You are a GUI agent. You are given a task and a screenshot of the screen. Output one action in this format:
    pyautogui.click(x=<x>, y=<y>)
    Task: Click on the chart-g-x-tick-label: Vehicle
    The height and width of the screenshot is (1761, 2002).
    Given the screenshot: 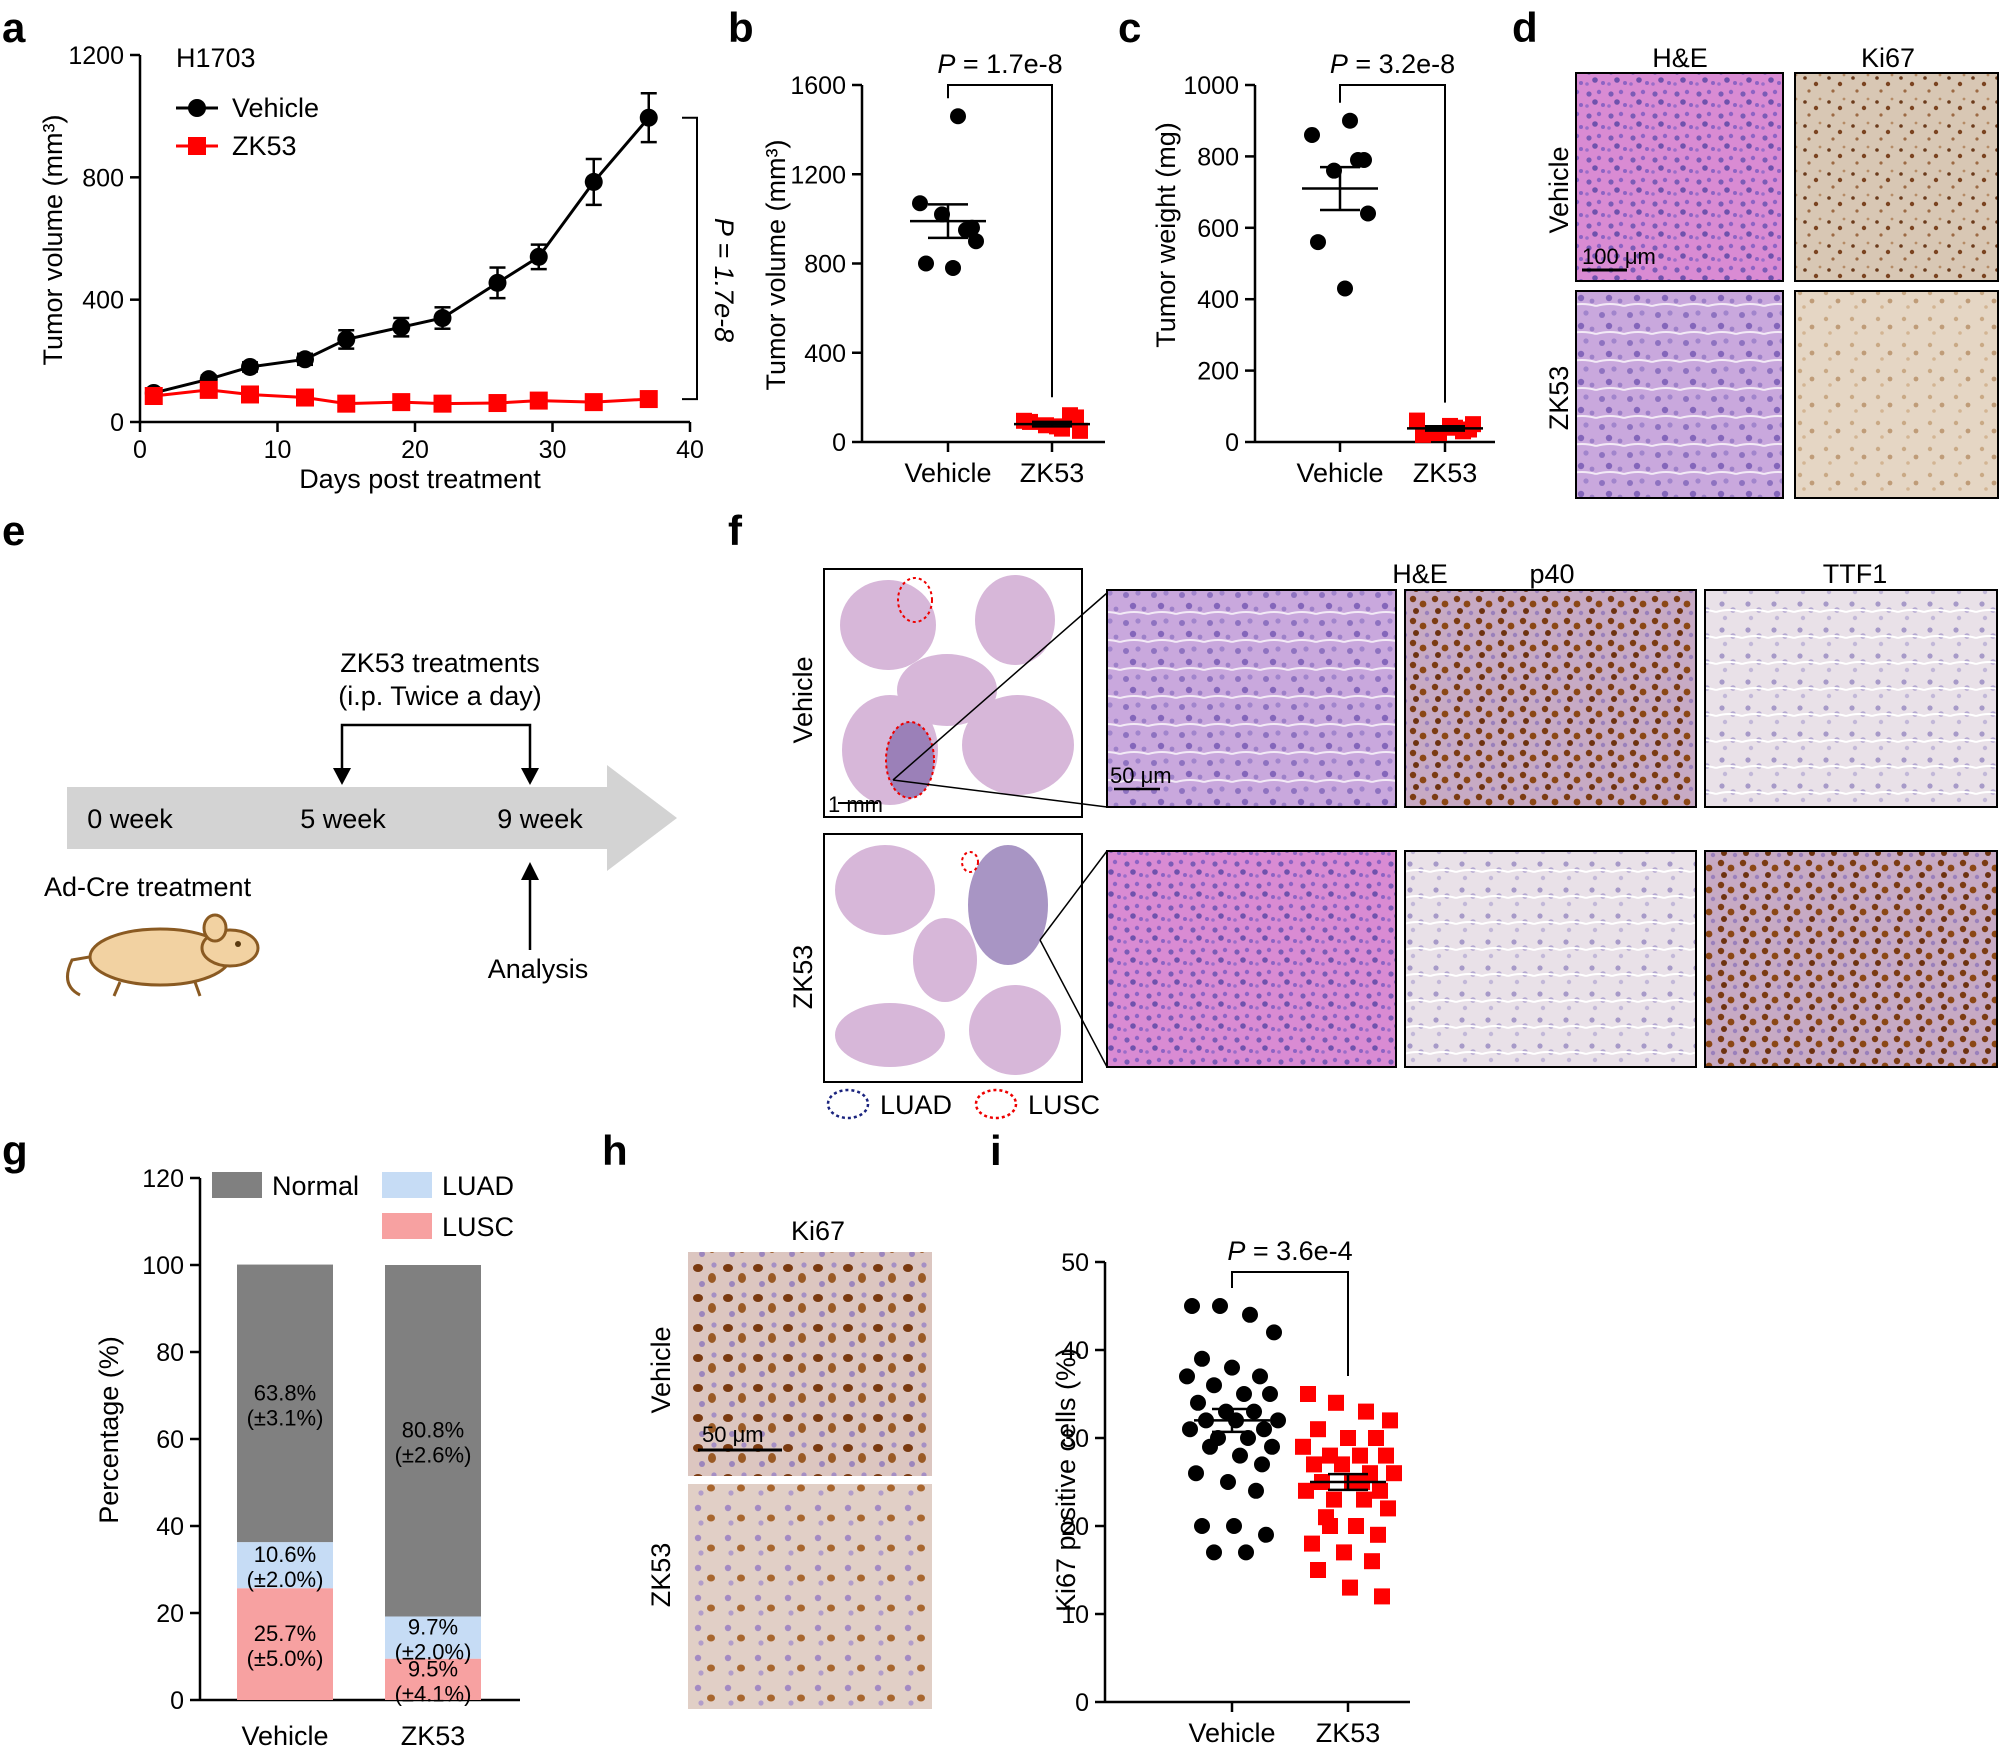 What is the action you would take?
    pyautogui.click(x=284, y=1736)
    